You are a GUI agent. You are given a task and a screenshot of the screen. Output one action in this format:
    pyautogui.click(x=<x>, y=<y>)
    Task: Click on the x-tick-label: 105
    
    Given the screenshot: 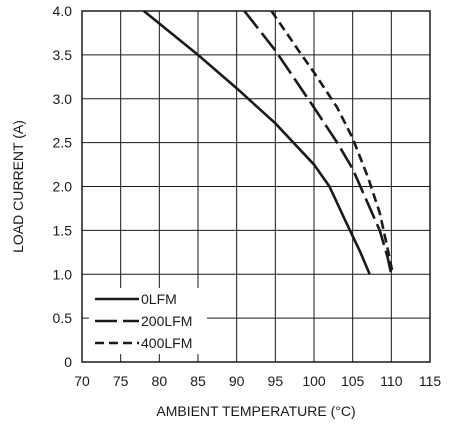 What is the action you would take?
    pyautogui.click(x=353, y=381)
    